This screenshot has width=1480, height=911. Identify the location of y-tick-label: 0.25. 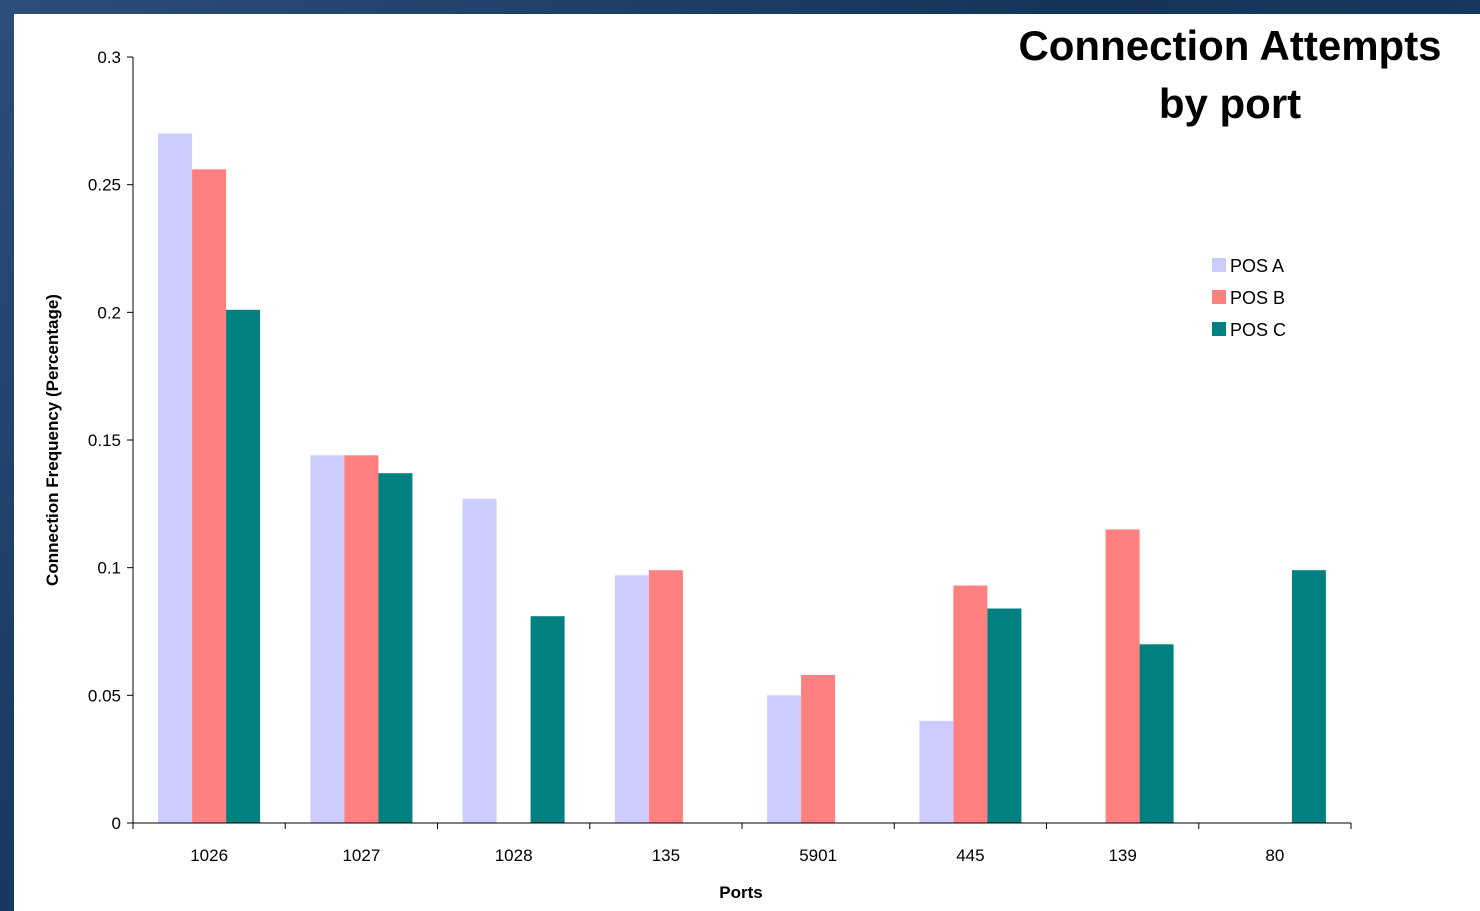
(104, 185).